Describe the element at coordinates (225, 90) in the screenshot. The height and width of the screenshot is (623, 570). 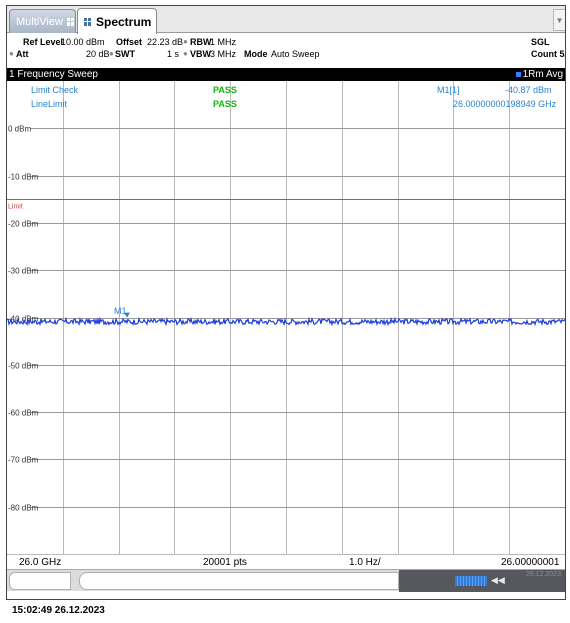
I see `limit-check-result: PASS` at that location.